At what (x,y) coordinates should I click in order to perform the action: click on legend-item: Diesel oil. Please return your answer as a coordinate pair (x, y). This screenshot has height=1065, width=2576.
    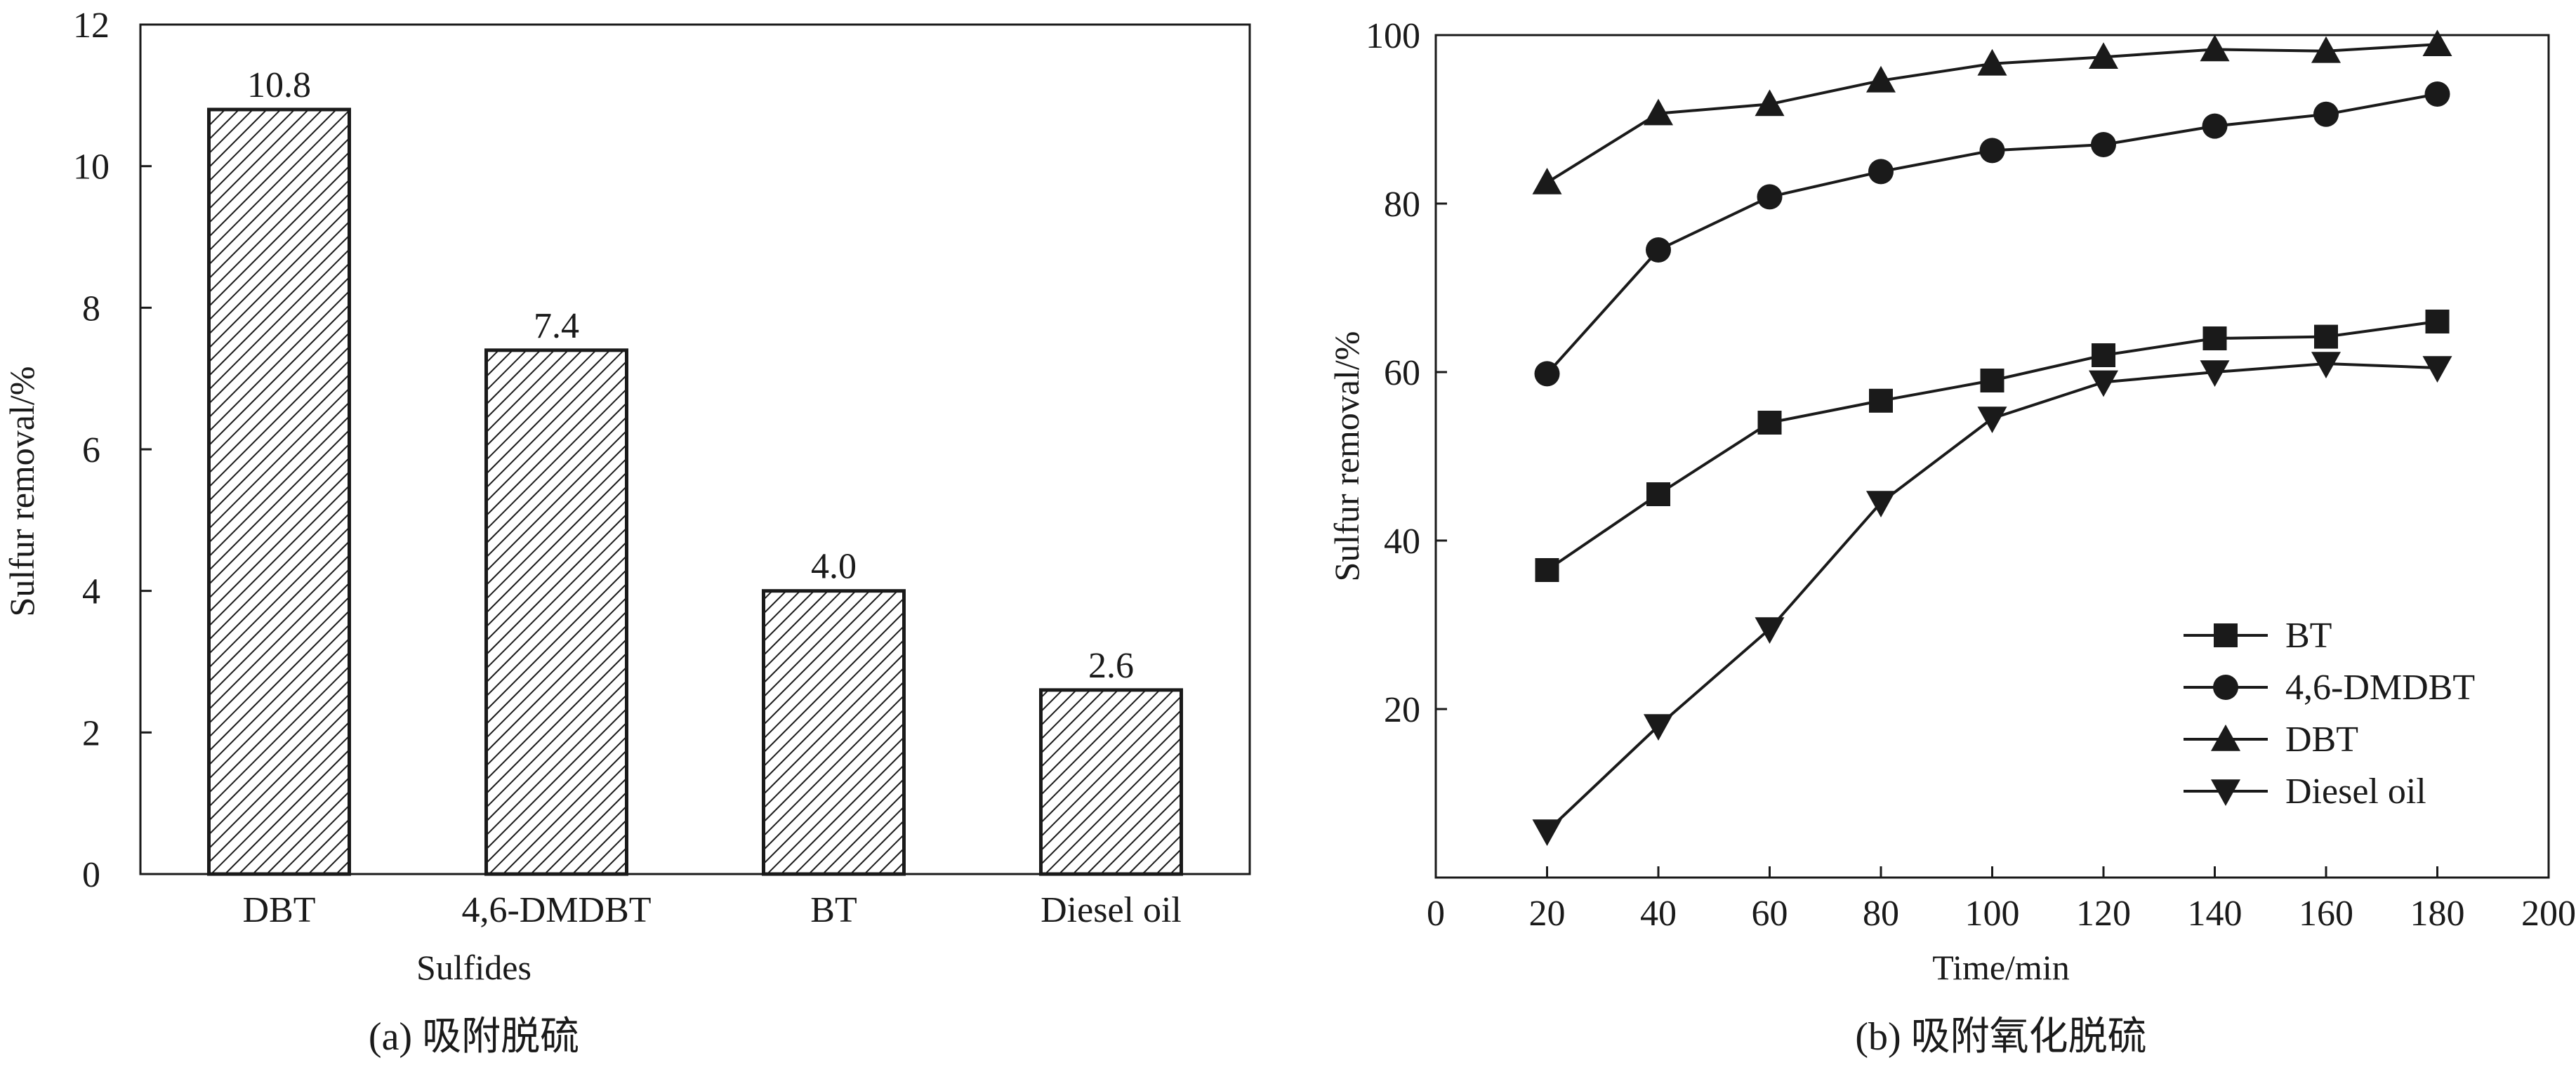
    Looking at the image, I should click on (2305, 792).